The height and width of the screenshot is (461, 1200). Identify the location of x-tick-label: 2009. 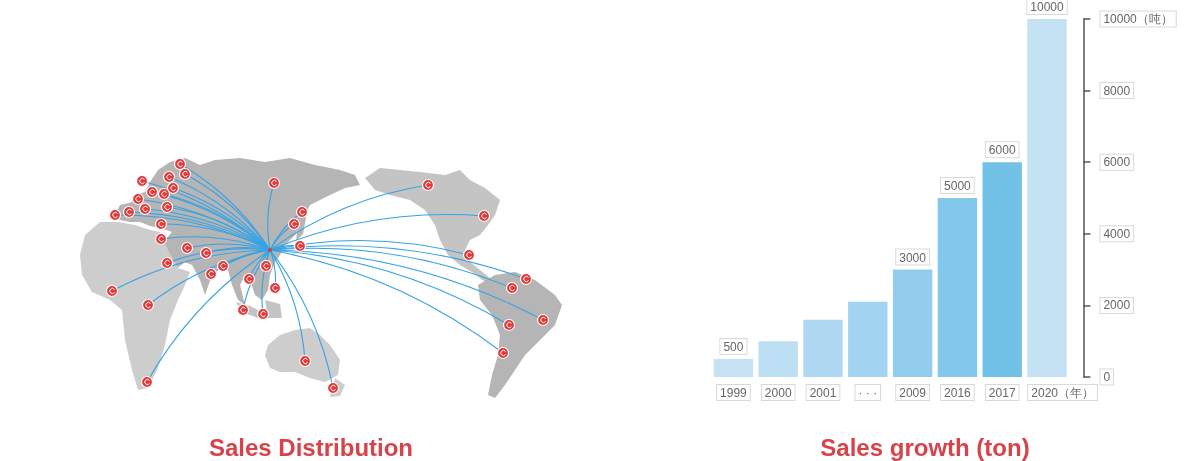
(913, 393).